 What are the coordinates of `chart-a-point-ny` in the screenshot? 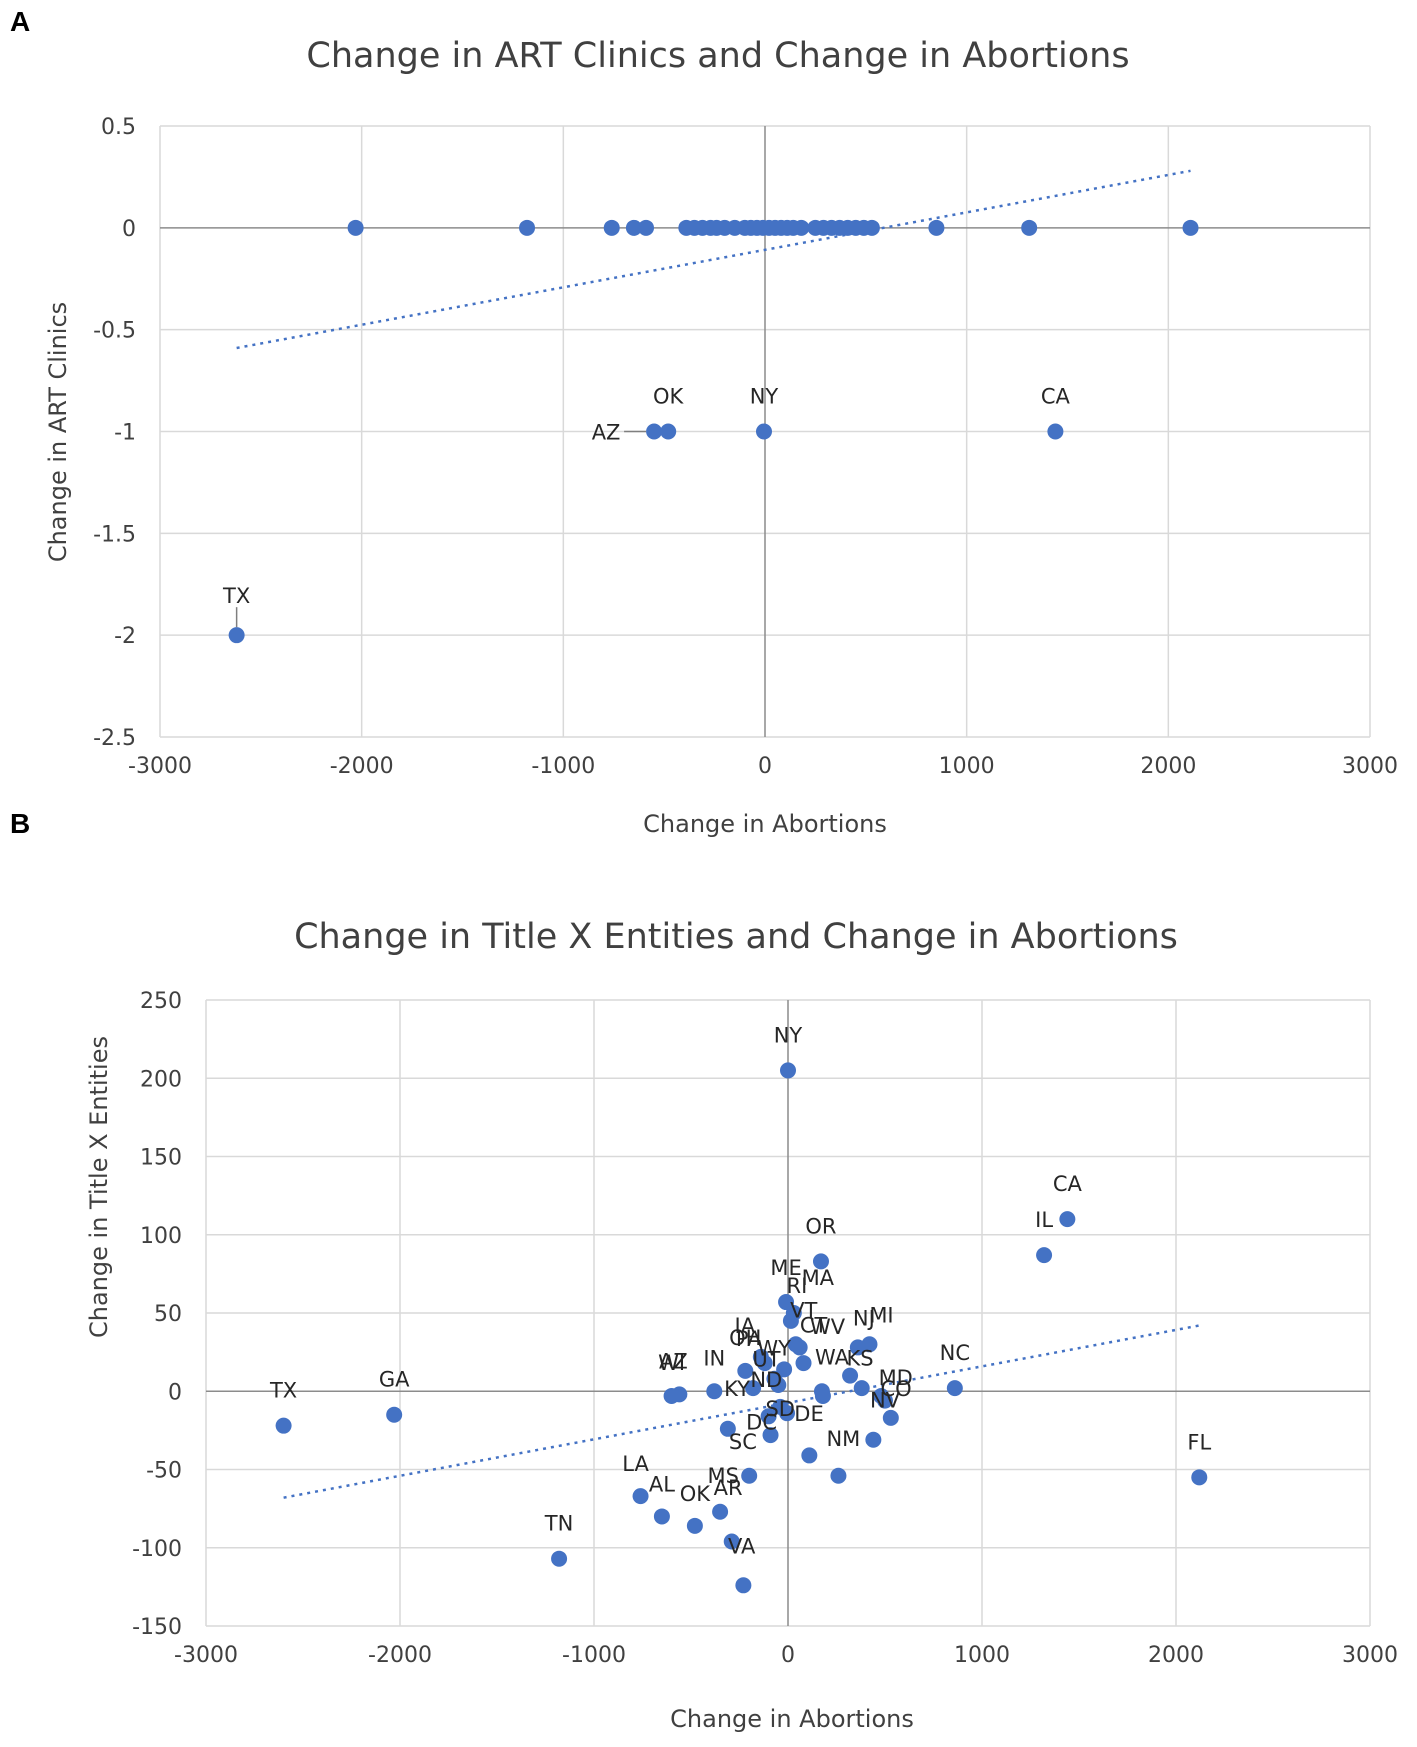 It's located at (763, 431).